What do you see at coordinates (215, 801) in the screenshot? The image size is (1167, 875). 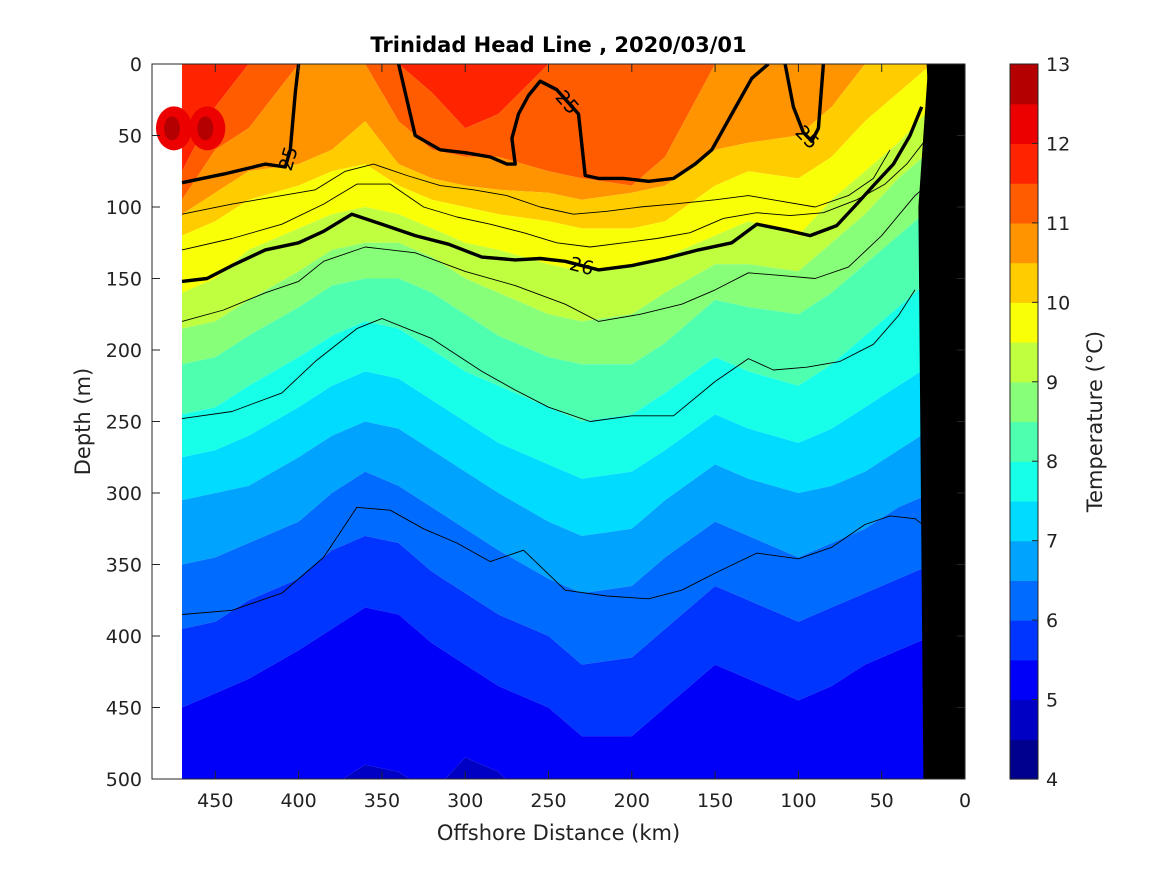 I see `x-tick-label: 450` at bounding box center [215, 801].